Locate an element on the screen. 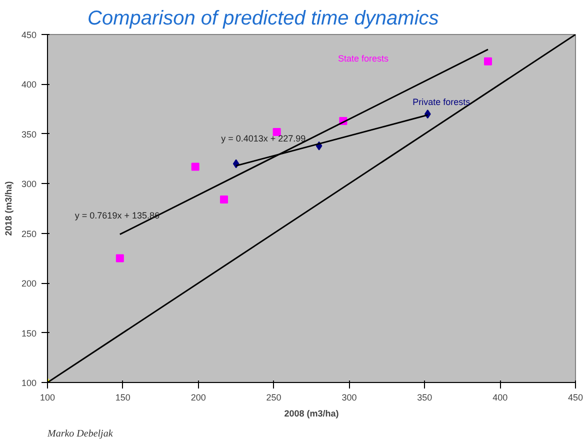 The width and height of the screenshot is (587, 444). chart-title: Comparison of predicted time dynamics is located at coordinates (263, 19).